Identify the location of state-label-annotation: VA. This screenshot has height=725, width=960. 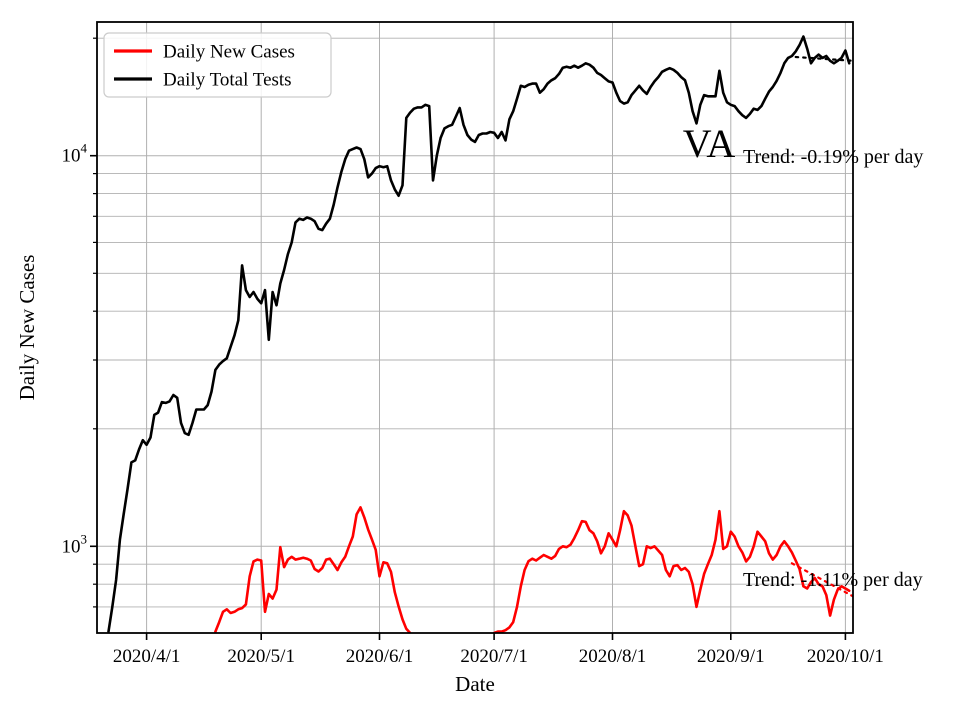
(709, 143).